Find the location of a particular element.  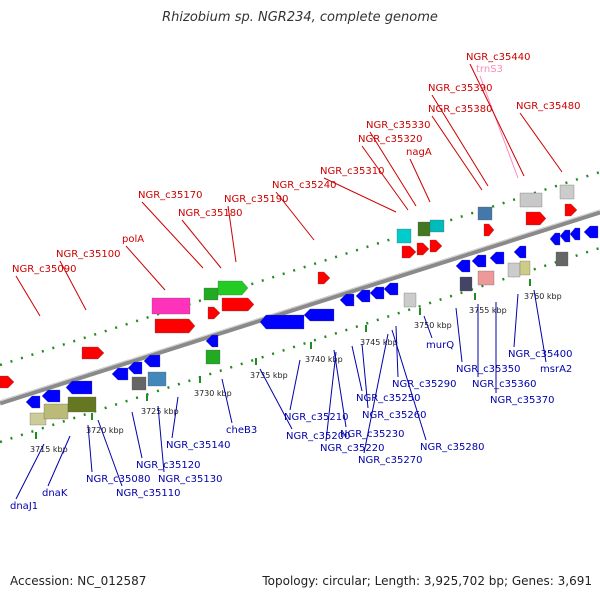

gene-label-ngr-c35390: NGR_c35390 is located at coordinates (460, 88).